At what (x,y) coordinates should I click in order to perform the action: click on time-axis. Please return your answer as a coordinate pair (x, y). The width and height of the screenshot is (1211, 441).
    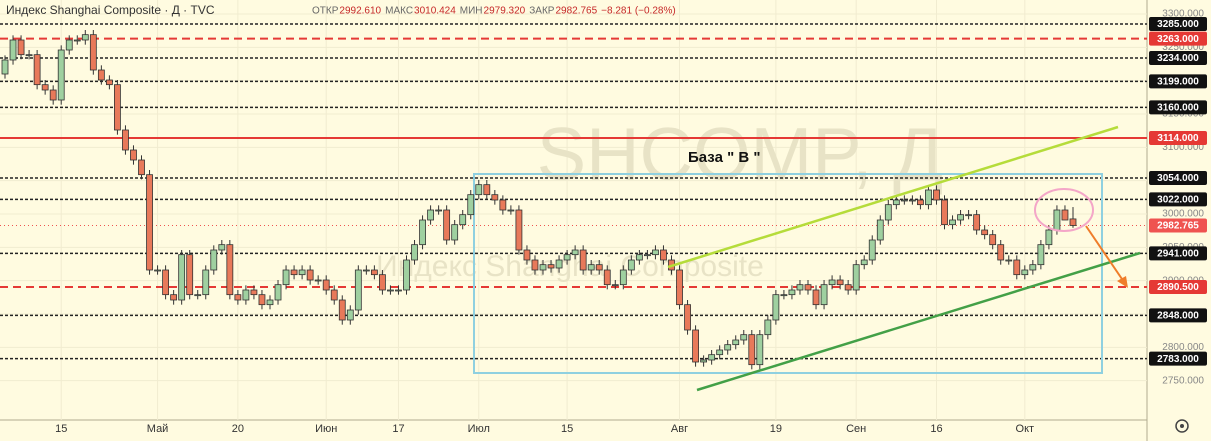
    Looking at the image, I should click on (573, 430).